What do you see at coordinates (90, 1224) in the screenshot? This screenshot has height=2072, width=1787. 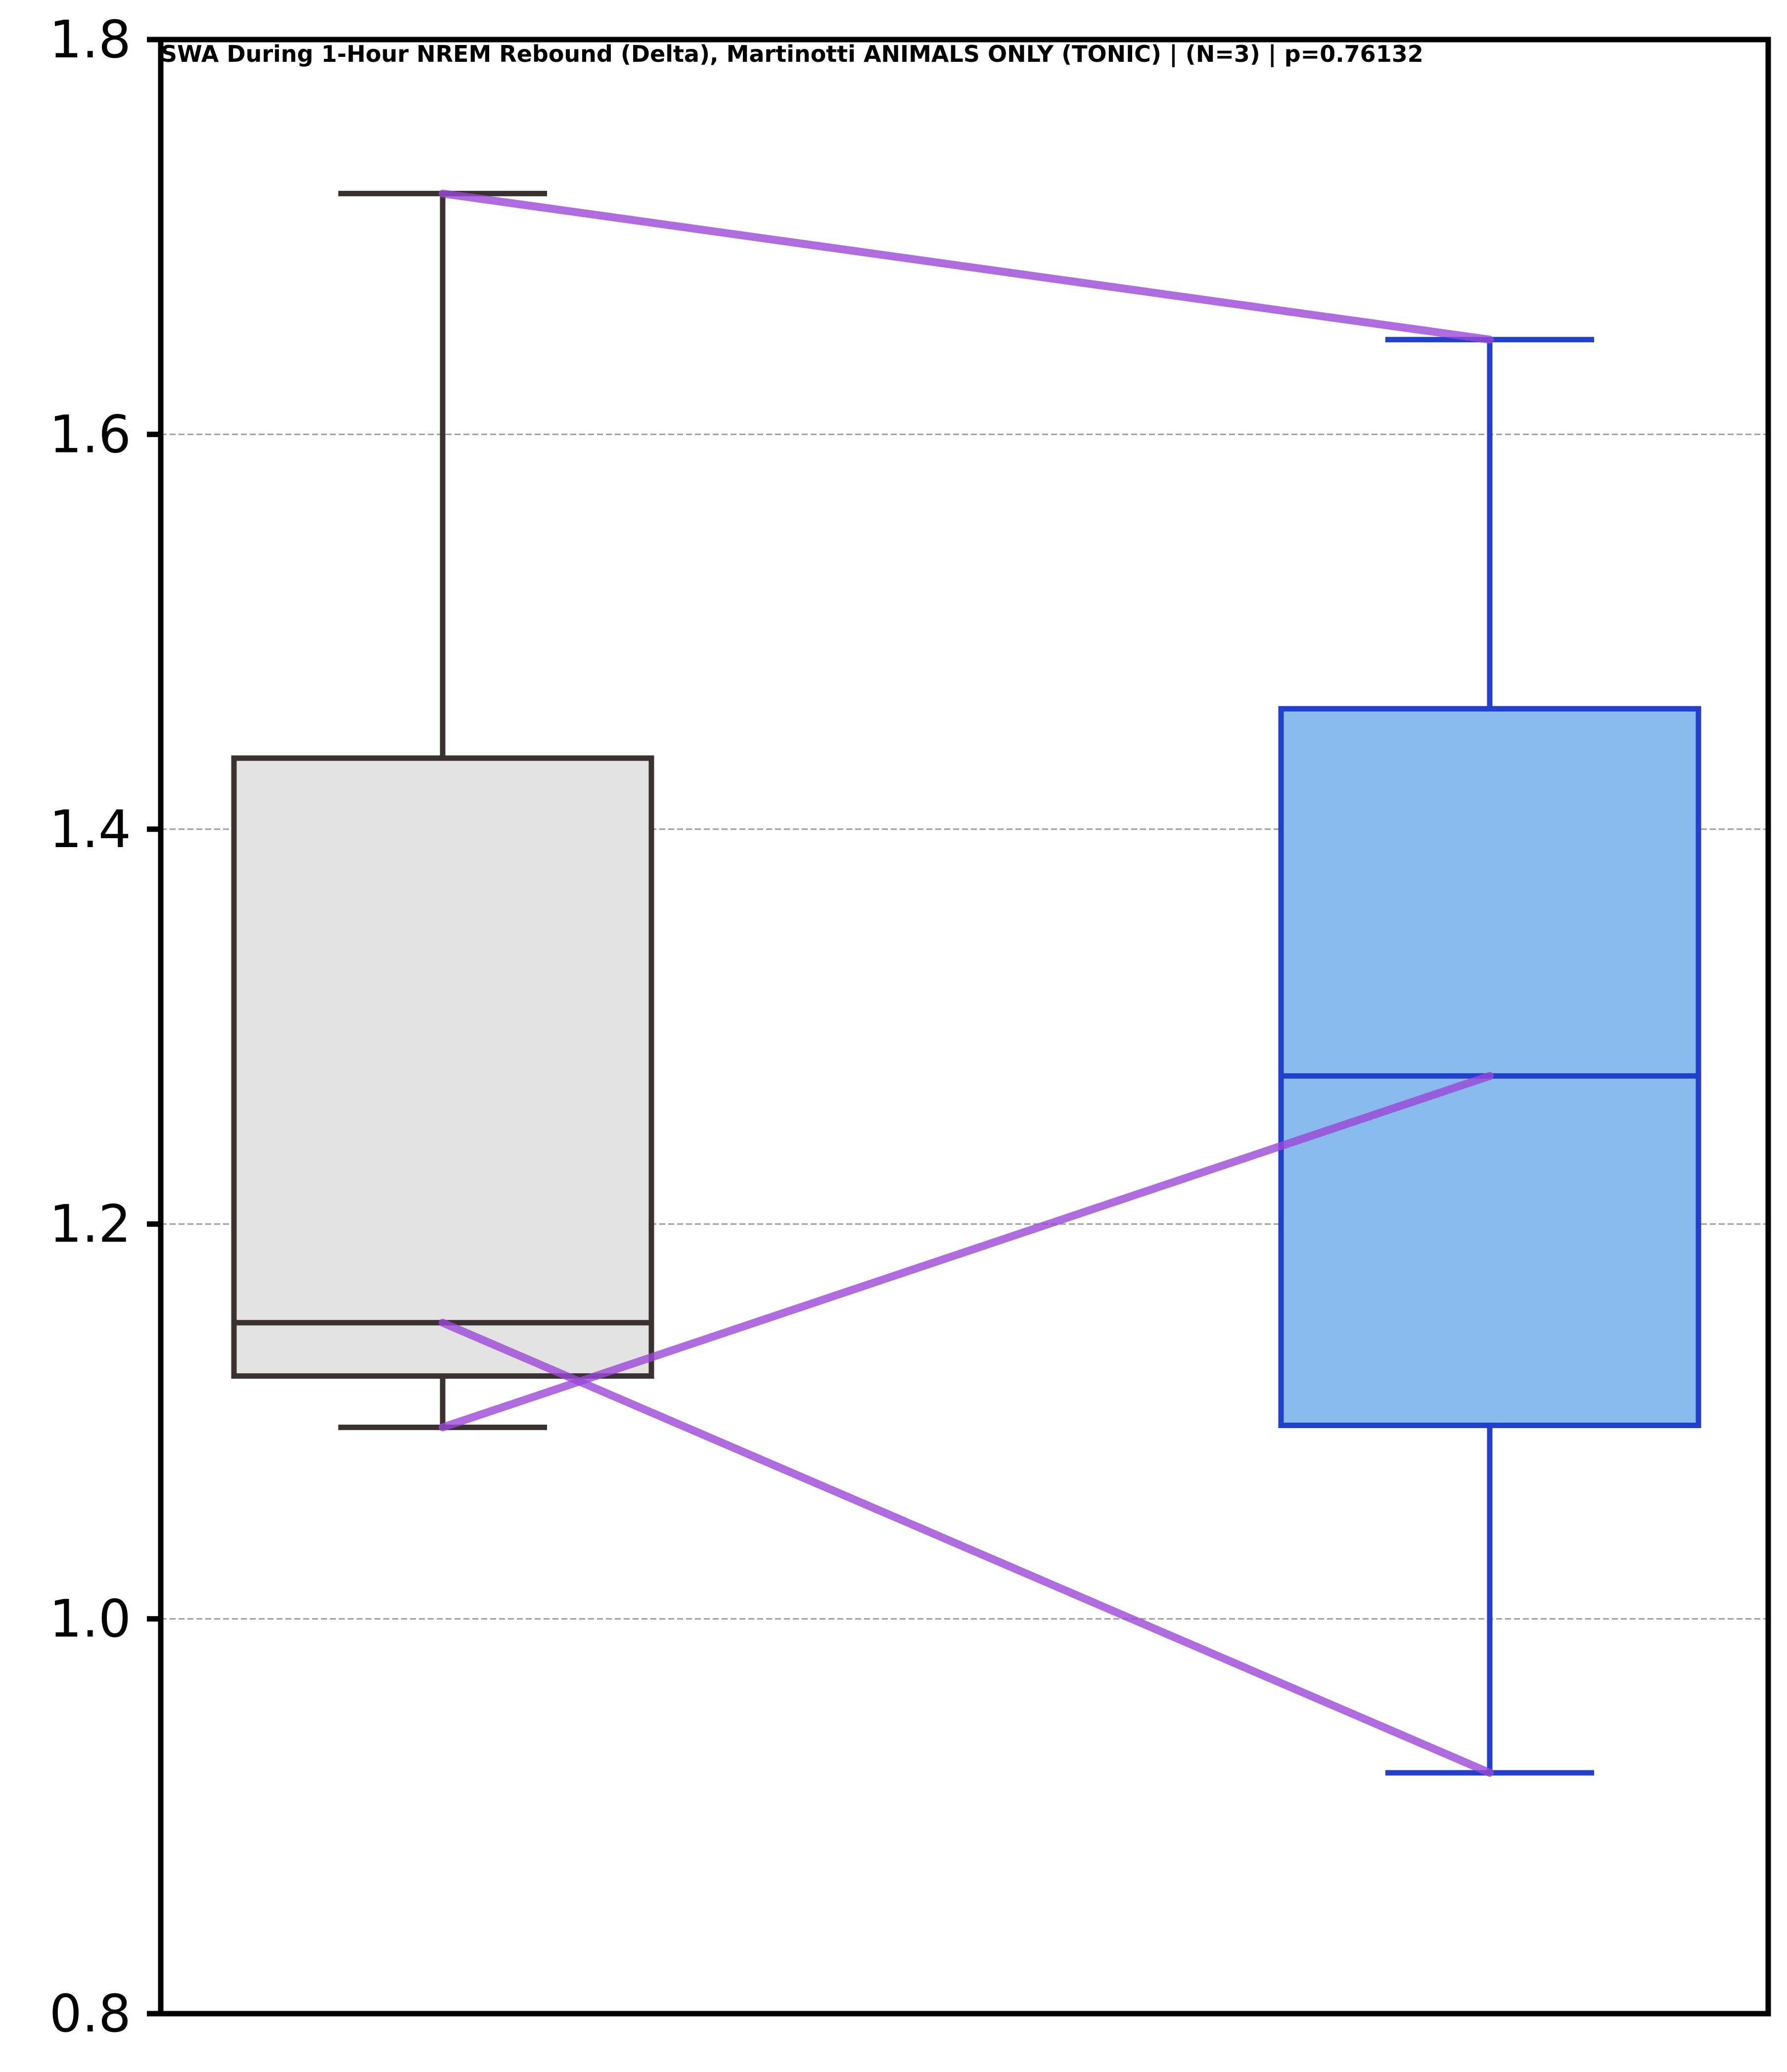 I see `y-tick-label-1.2: 1.2` at bounding box center [90, 1224].